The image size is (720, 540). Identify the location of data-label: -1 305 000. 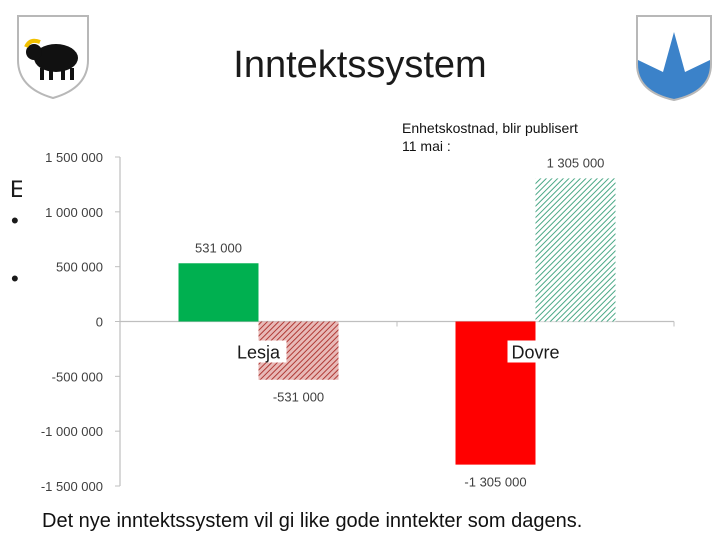
(495, 482).